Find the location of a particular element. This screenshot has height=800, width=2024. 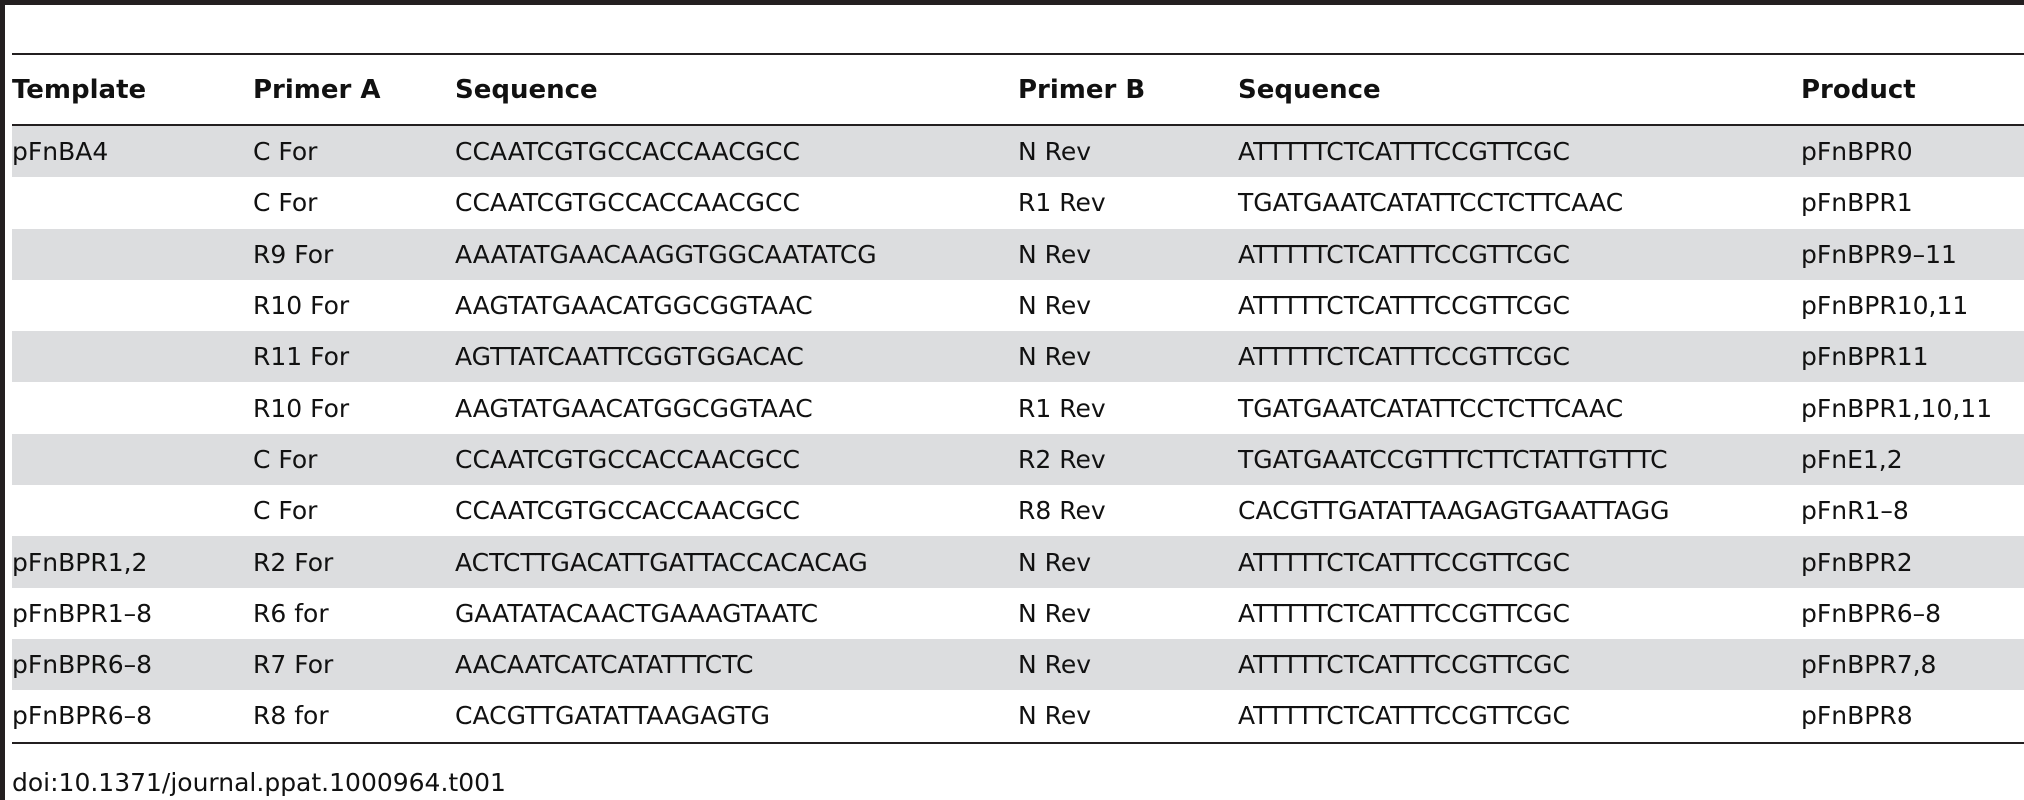

cell-primer-b: R2 Rev is located at coordinates (1128, 459).